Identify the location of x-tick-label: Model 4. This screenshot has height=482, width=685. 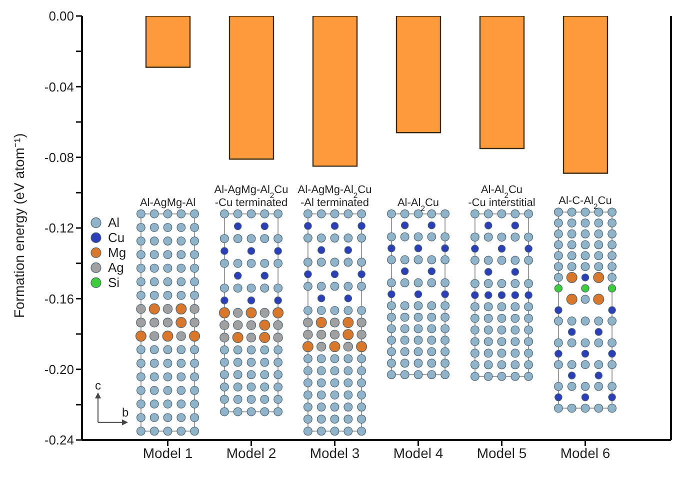
(418, 452).